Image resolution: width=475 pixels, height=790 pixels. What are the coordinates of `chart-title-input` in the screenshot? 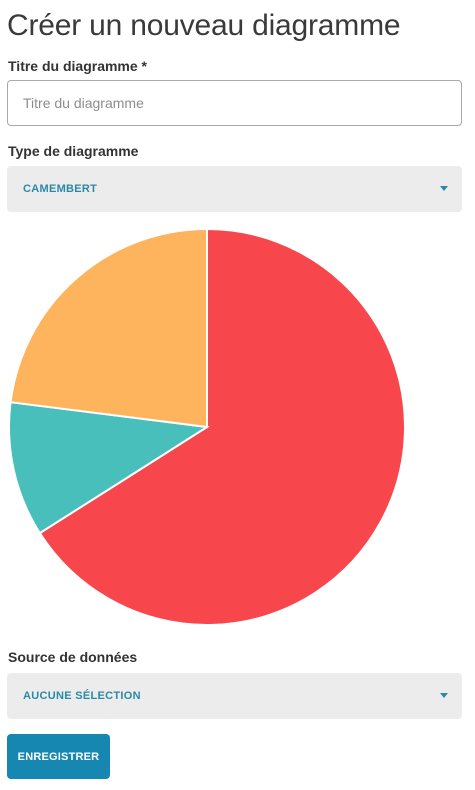 It's located at (234, 103).